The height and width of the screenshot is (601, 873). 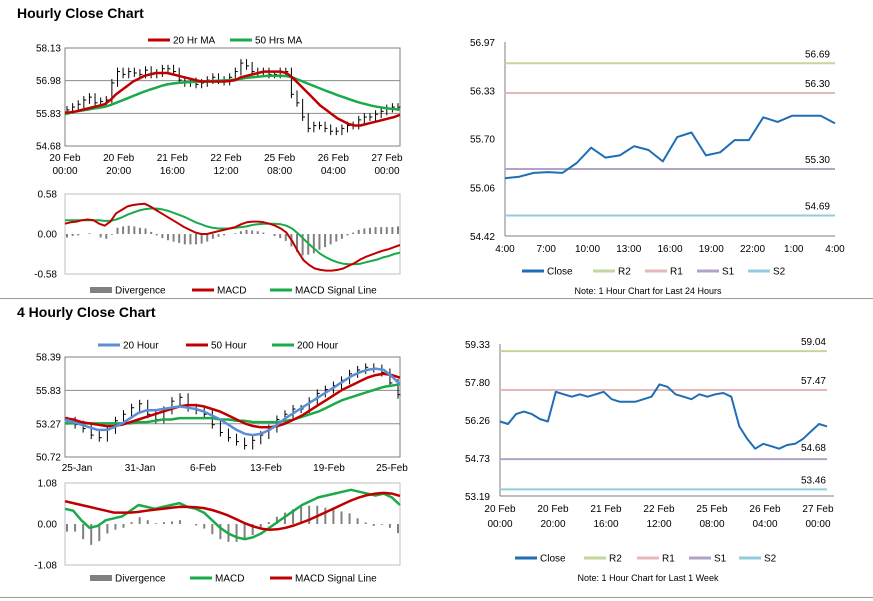 I want to click on hourly-macd-signal-line, so click(x=233, y=236).